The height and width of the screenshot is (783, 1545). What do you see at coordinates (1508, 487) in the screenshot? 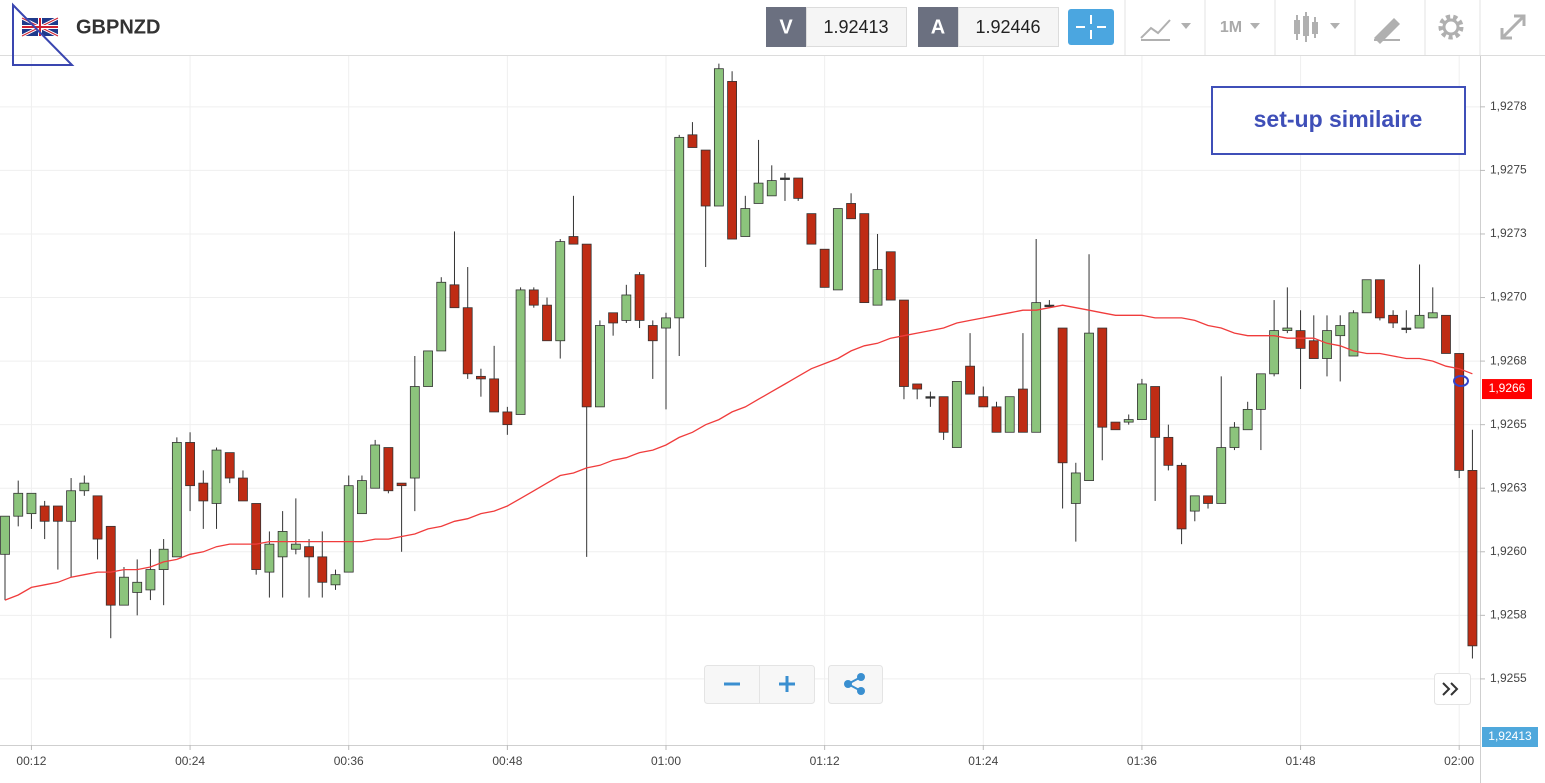
I see `y-tick-label: 1,9263` at bounding box center [1508, 487].